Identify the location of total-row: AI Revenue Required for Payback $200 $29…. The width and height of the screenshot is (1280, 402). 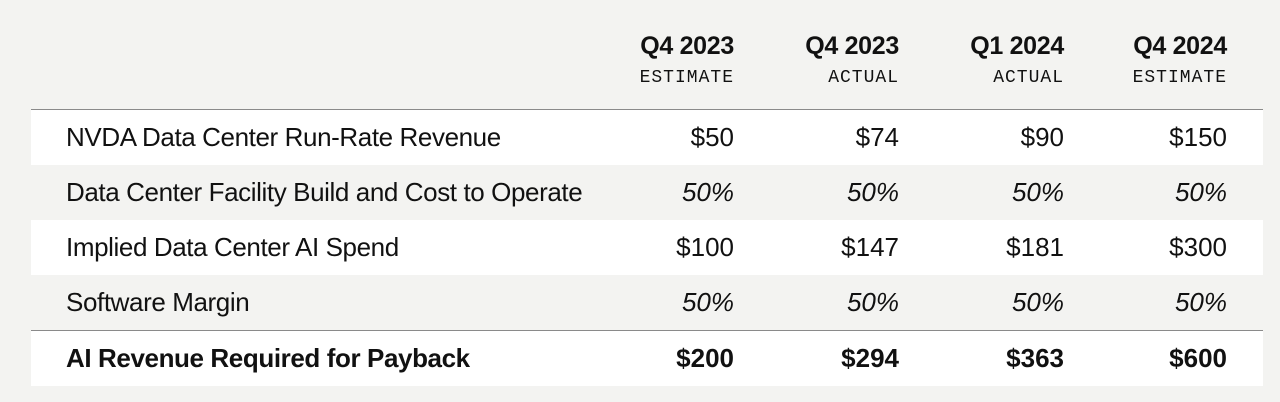
(647, 358).